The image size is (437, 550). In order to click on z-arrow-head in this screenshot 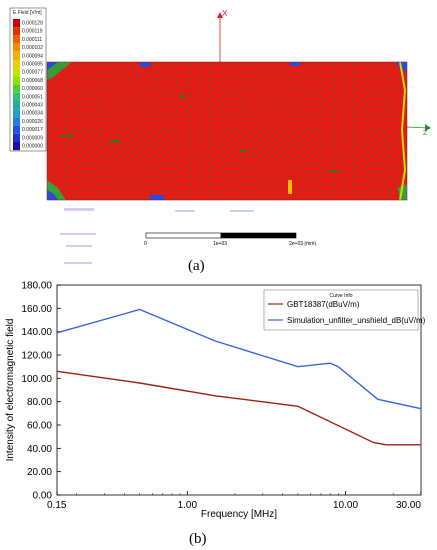, I will do `click(428, 127)`.